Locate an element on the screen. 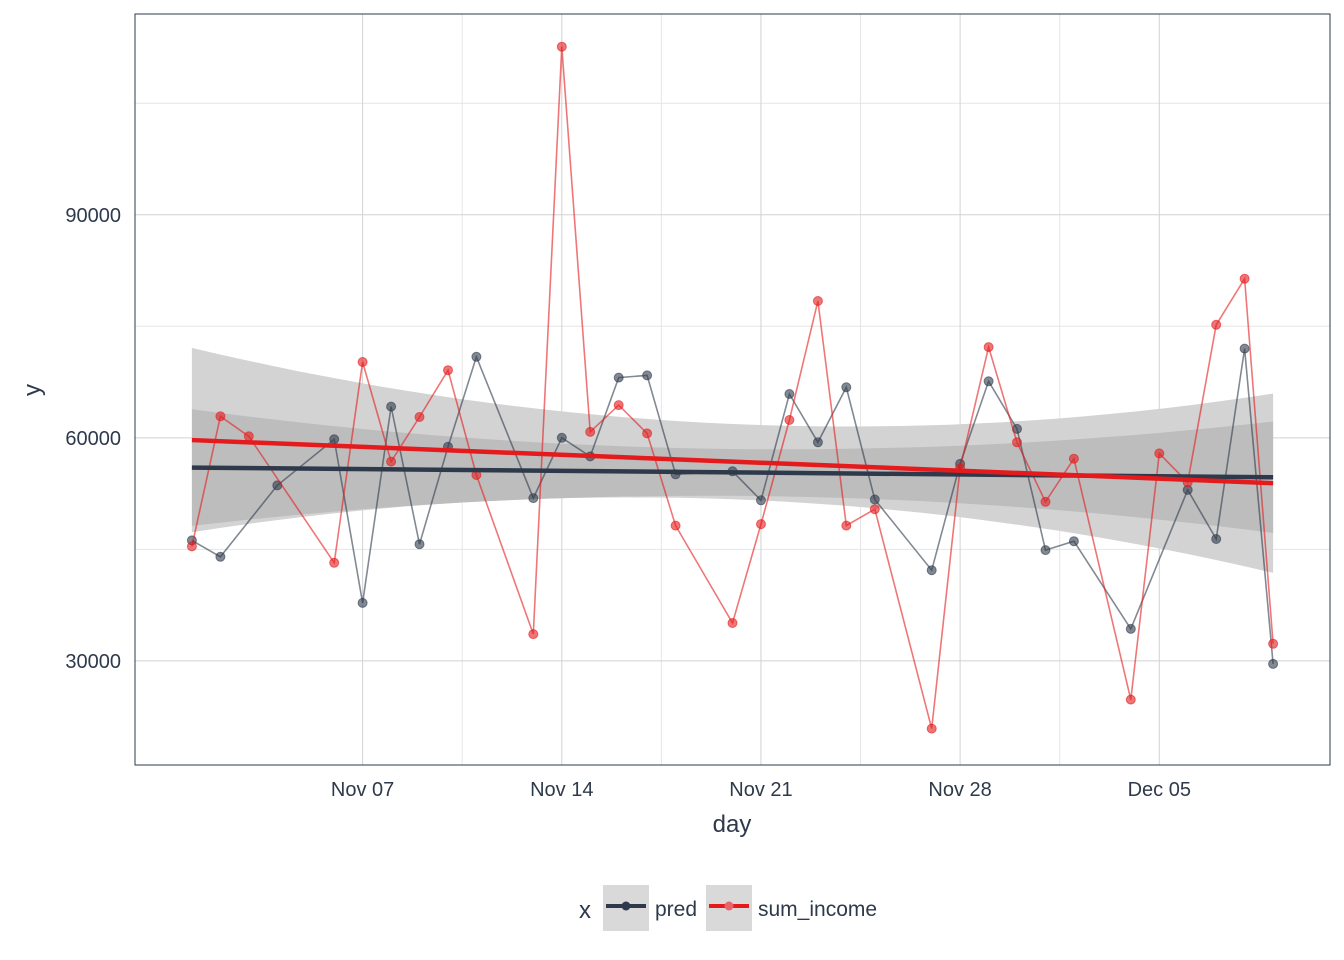 Image resolution: width=1344 pixels, height=960 pixels. legend-title: x is located at coordinates (585, 910).